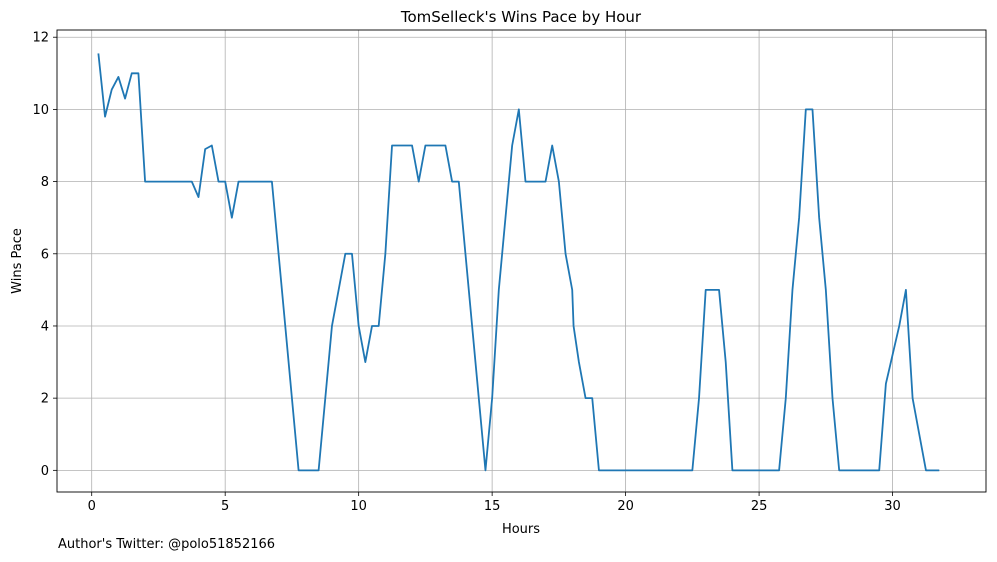 The width and height of the screenshot is (997, 562). What do you see at coordinates (45, 399) in the screenshot?
I see `y-tick-label: 2` at bounding box center [45, 399].